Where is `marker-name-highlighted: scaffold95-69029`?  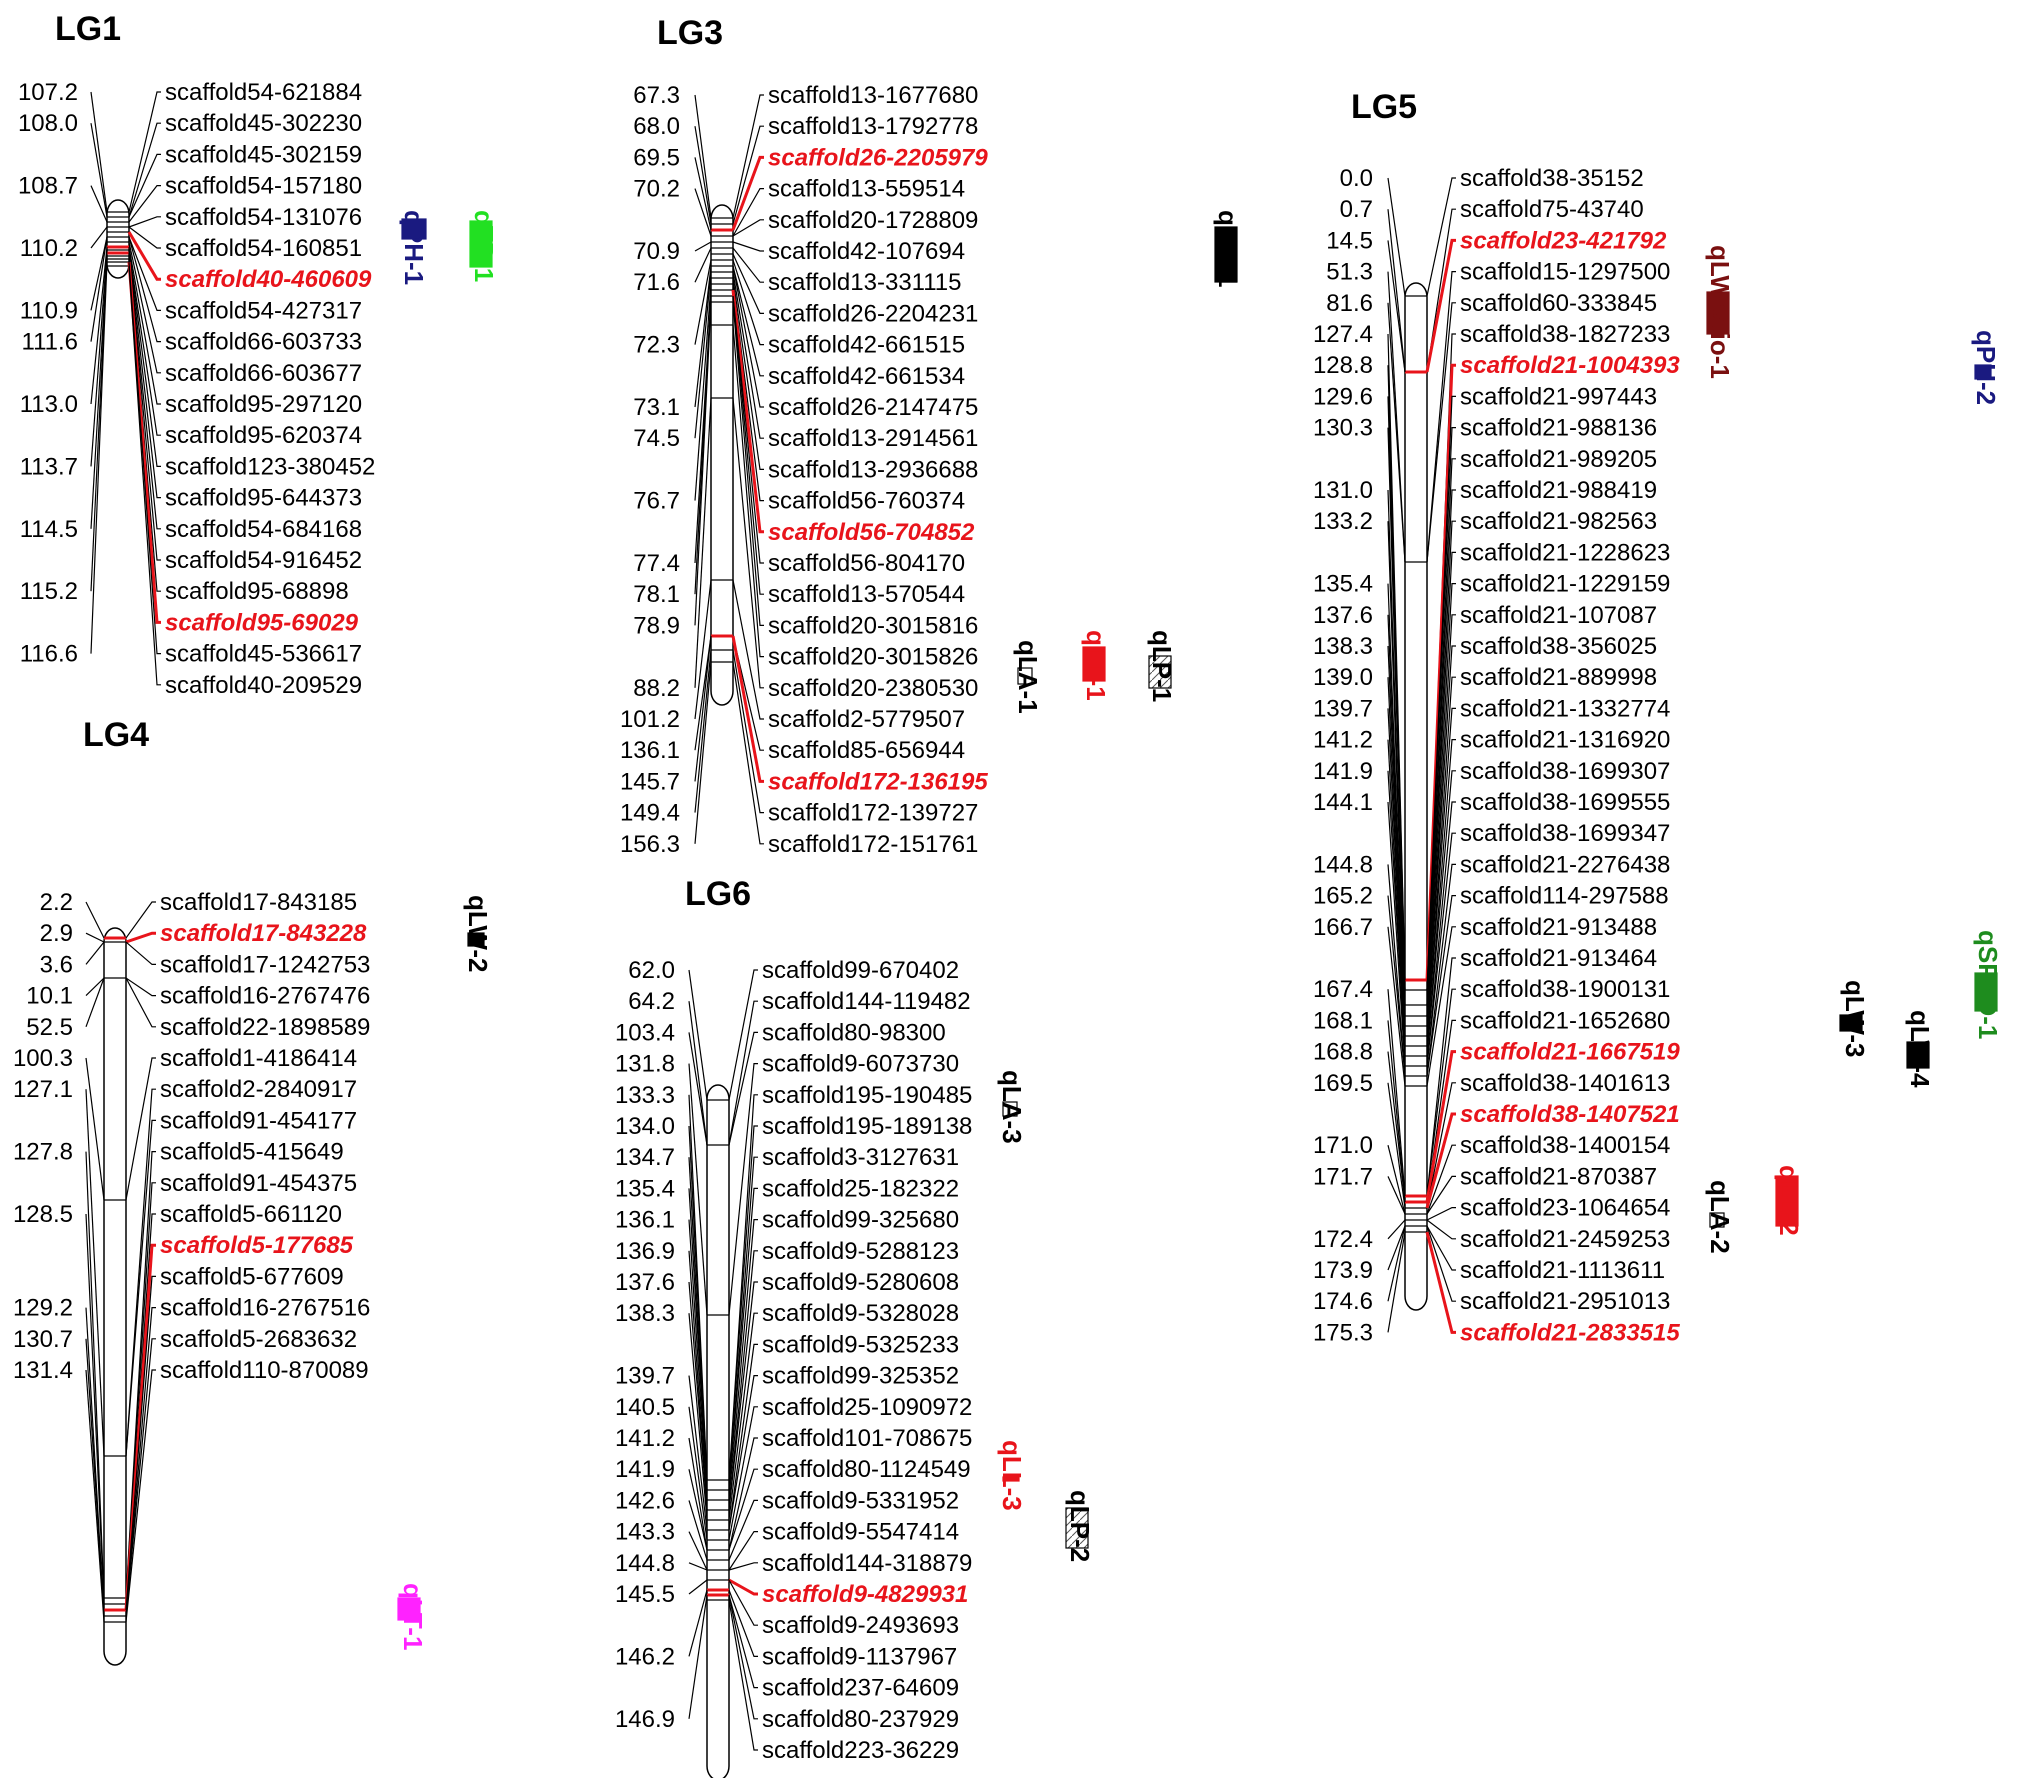 marker-name-highlighted: scaffold95-69029 is located at coordinates (262, 622).